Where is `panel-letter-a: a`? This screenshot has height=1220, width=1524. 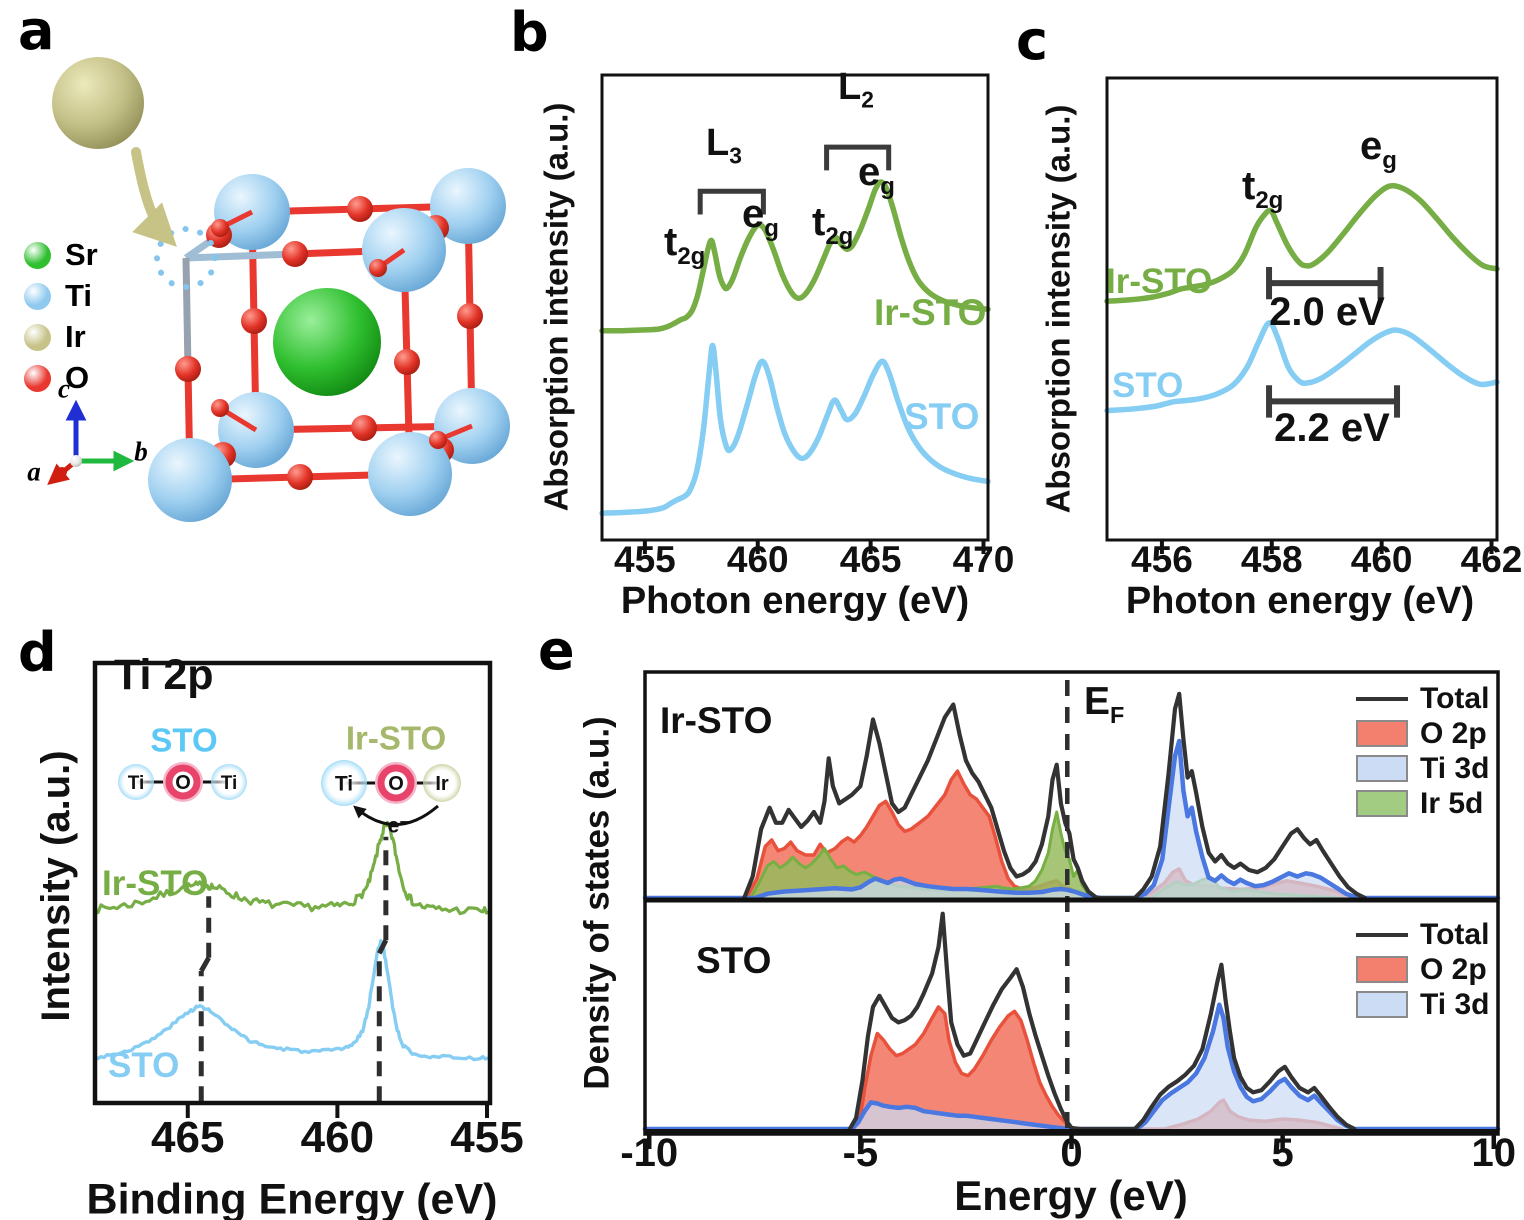 panel-letter-a: a is located at coordinates (36, 31).